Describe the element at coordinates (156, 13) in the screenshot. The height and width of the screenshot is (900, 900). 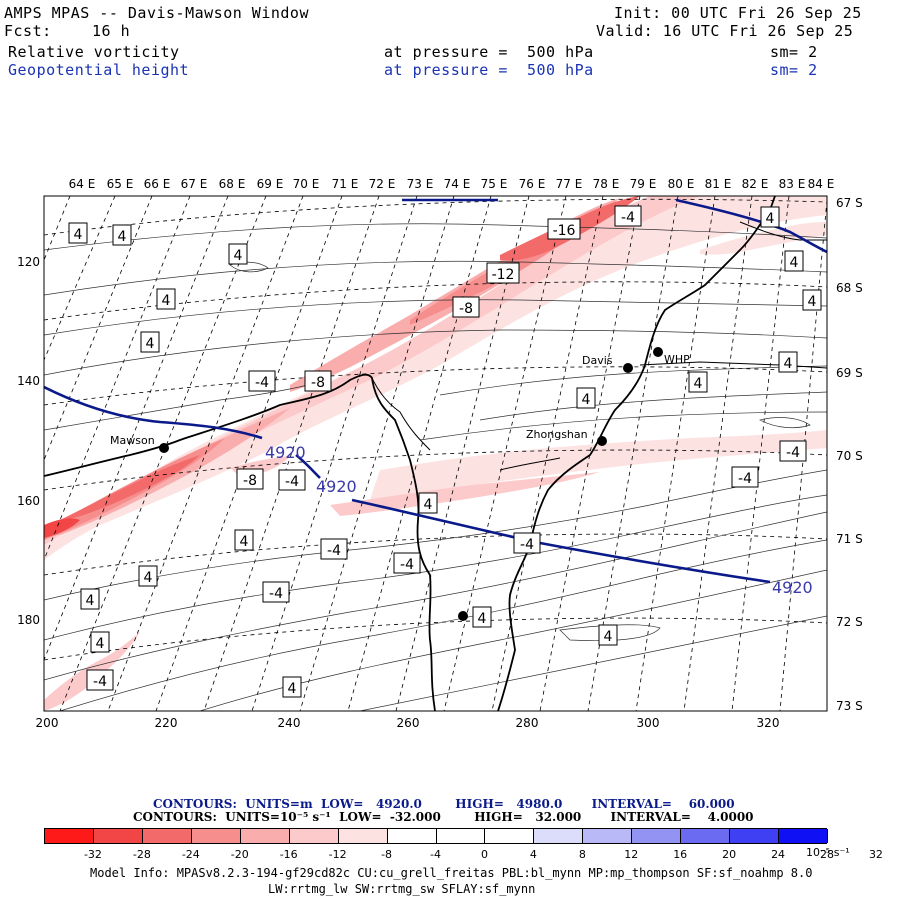
I see `title: AMPS MPAS -- Davis-Mawson Window` at that location.